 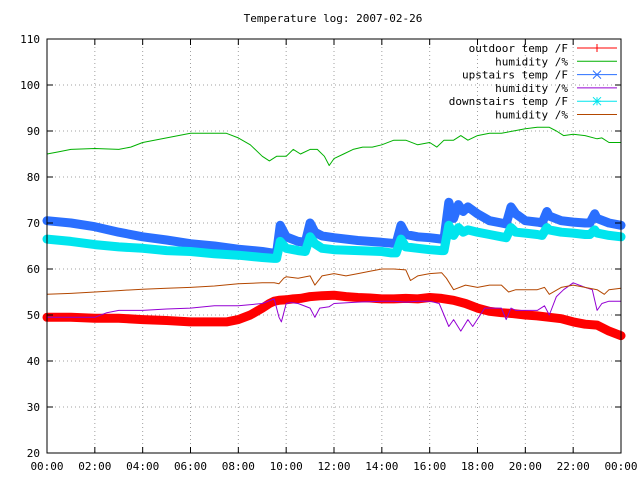 What do you see at coordinates (515, 75) in the screenshot?
I see `legend-label: upstairs temp /F` at bounding box center [515, 75].